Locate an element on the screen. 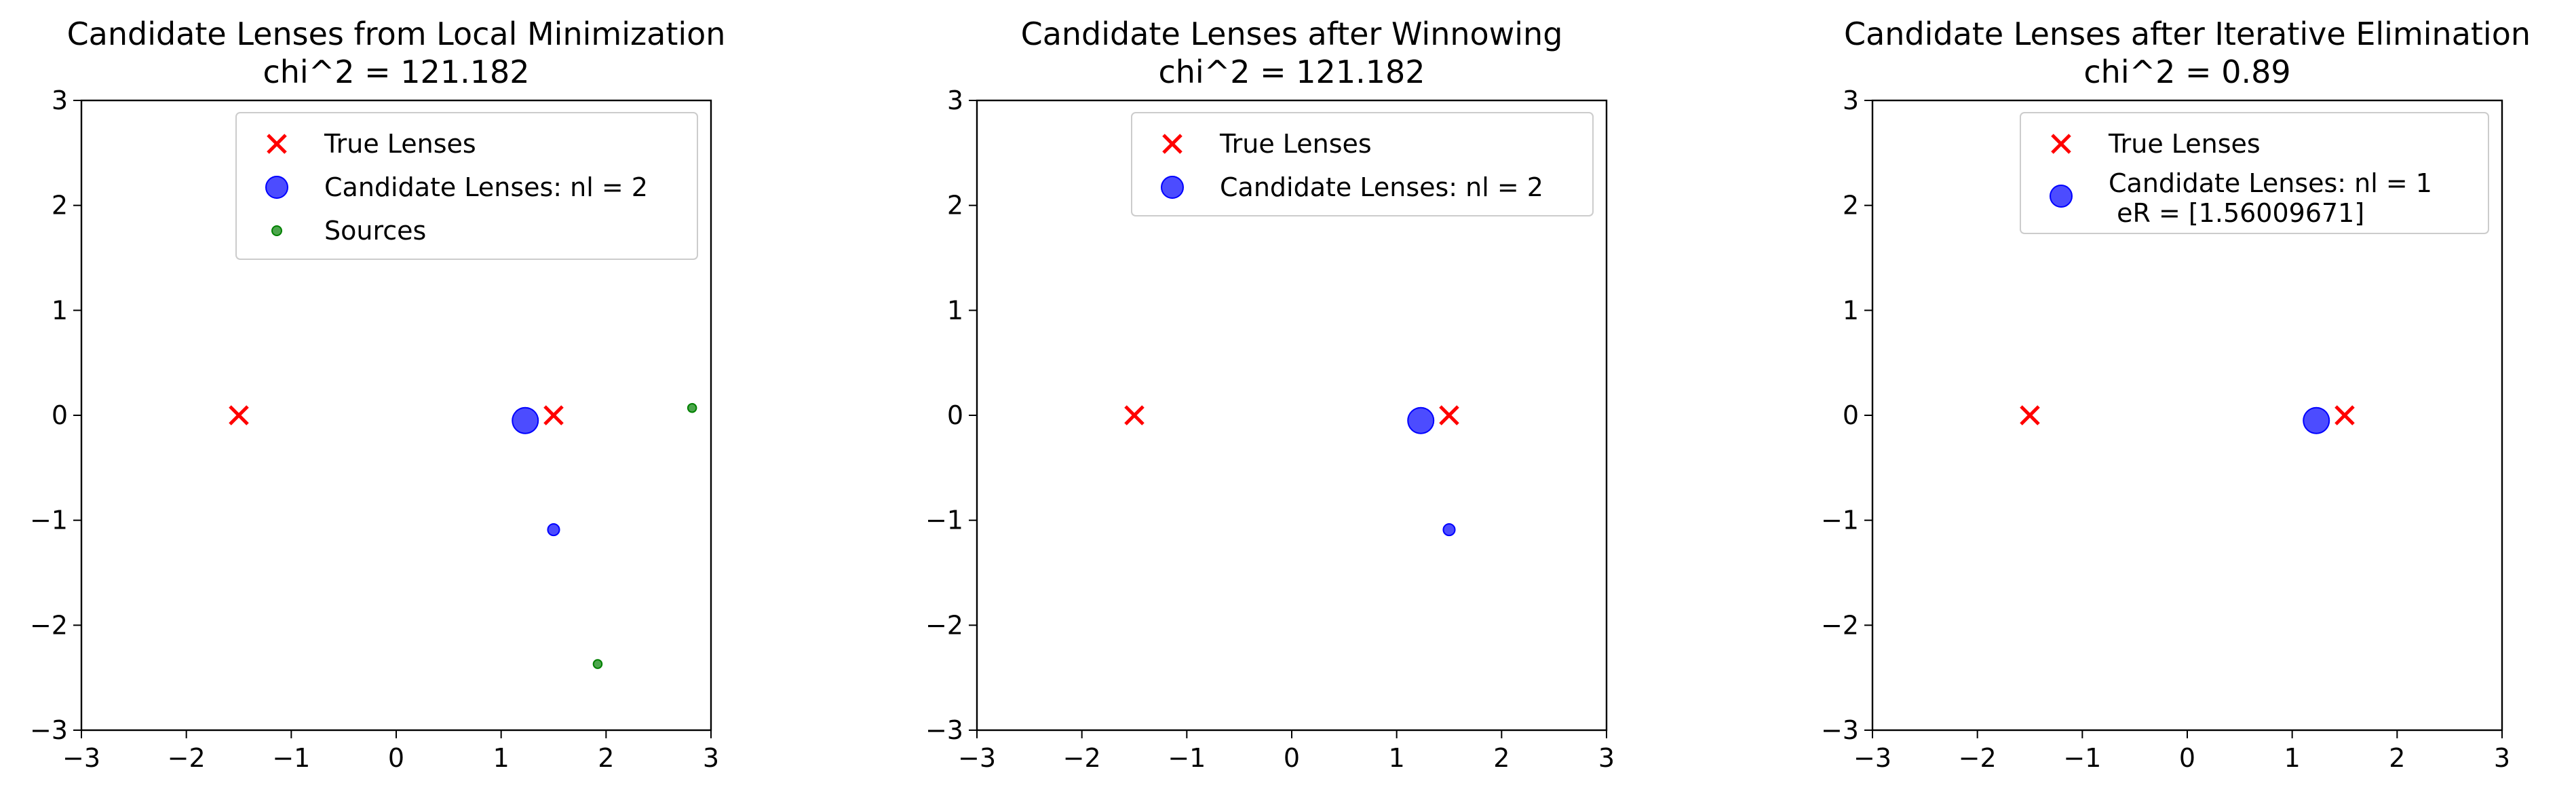 The image size is (2576, 796). chart-subtitle: chi^2 = 0.89 is located at coordinates (2186, 72).